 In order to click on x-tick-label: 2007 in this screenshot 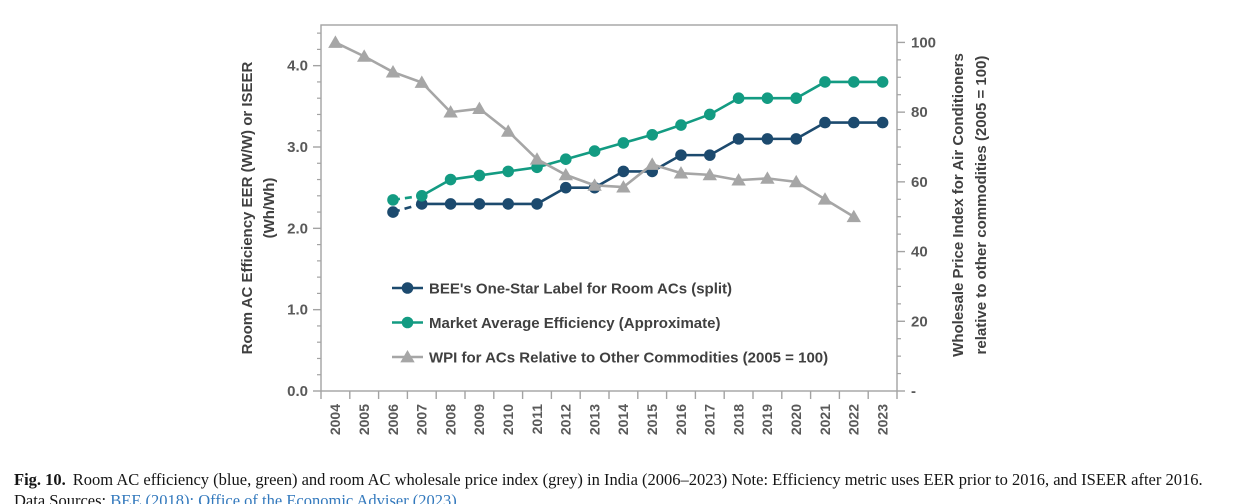, I will do `click(422, 419)`.